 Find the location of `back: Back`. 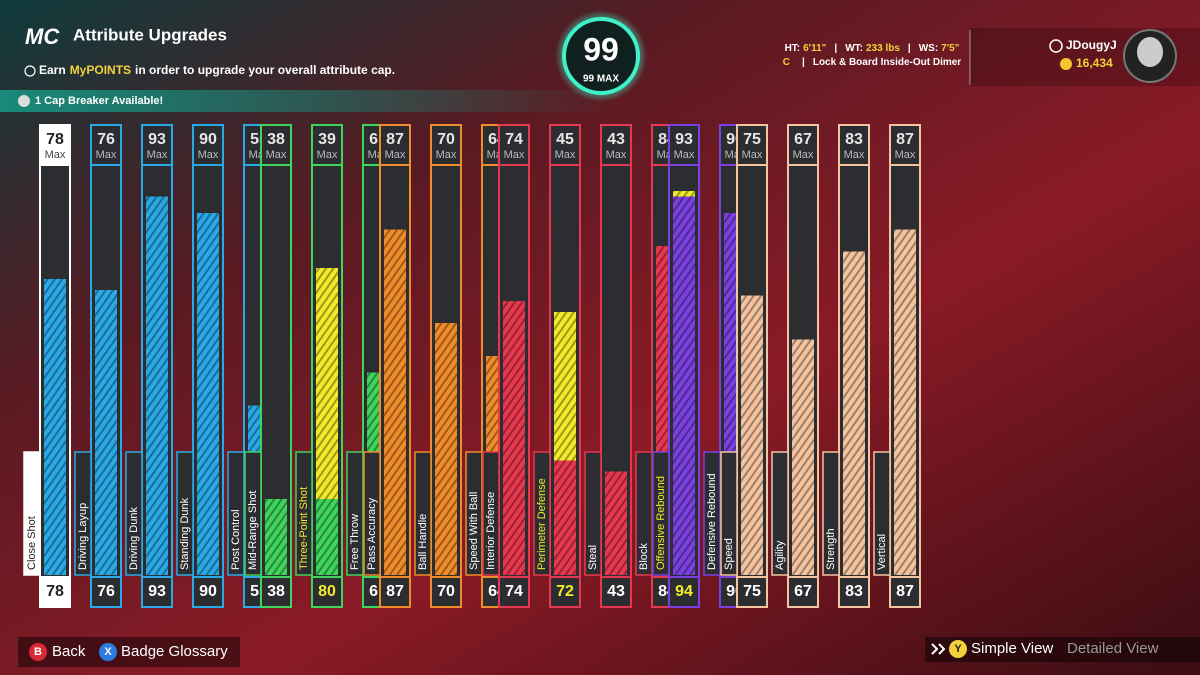

back: Back is located at coordinates (69, 651).